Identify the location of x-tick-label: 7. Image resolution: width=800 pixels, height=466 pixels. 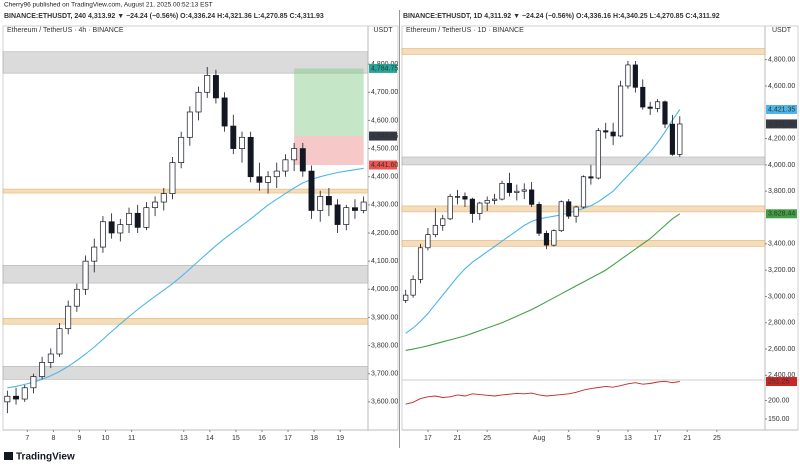
(27, 438).